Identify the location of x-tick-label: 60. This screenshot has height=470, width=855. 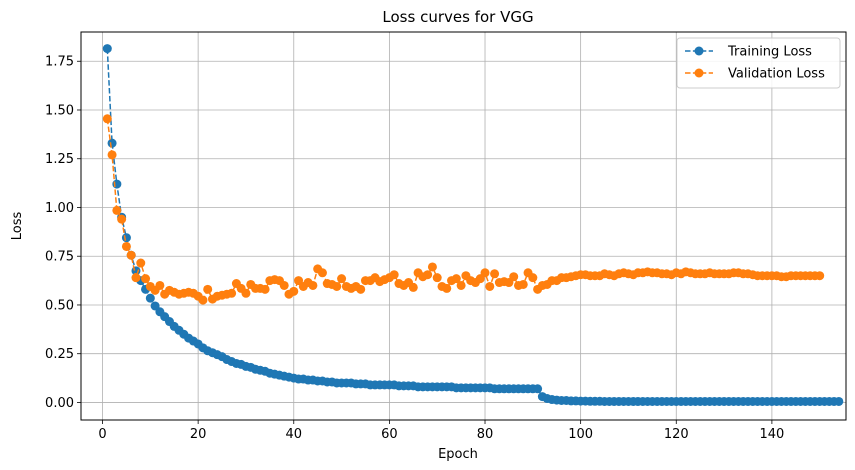
(389, 434).